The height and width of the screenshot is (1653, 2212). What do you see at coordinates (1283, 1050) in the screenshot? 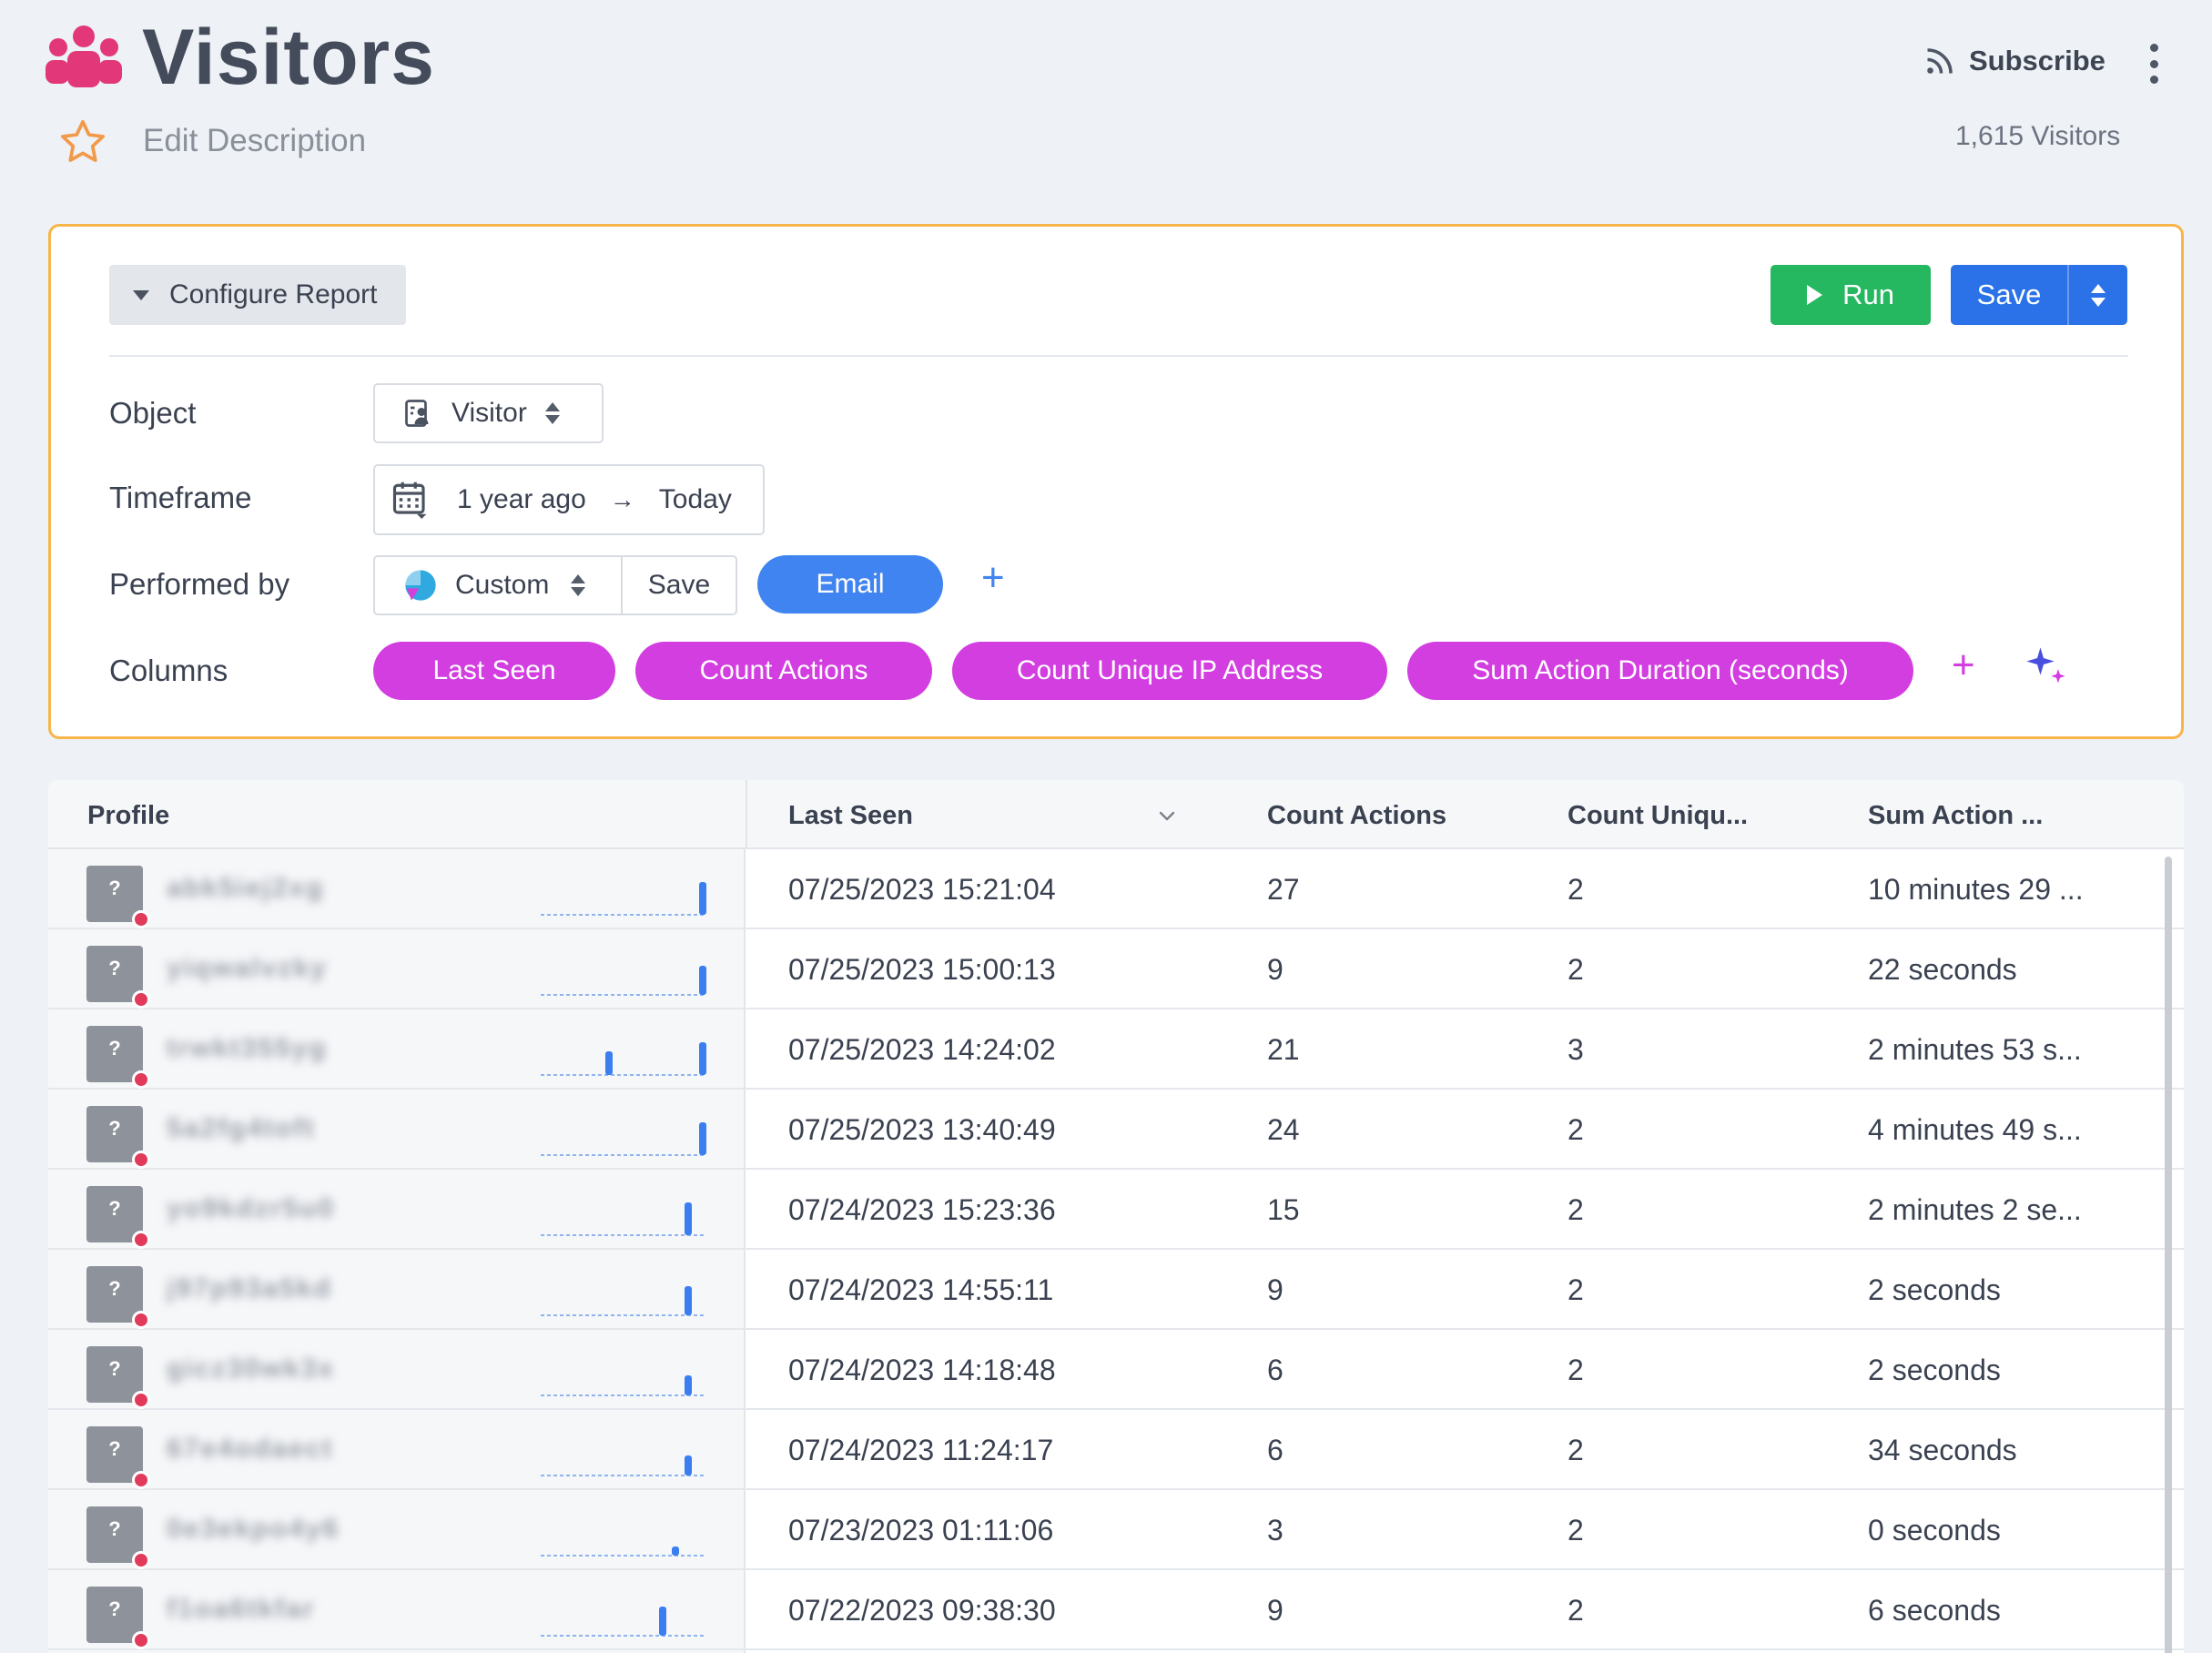
I see `cell-count-actions: 21` at bounding box center [1283, 1050].